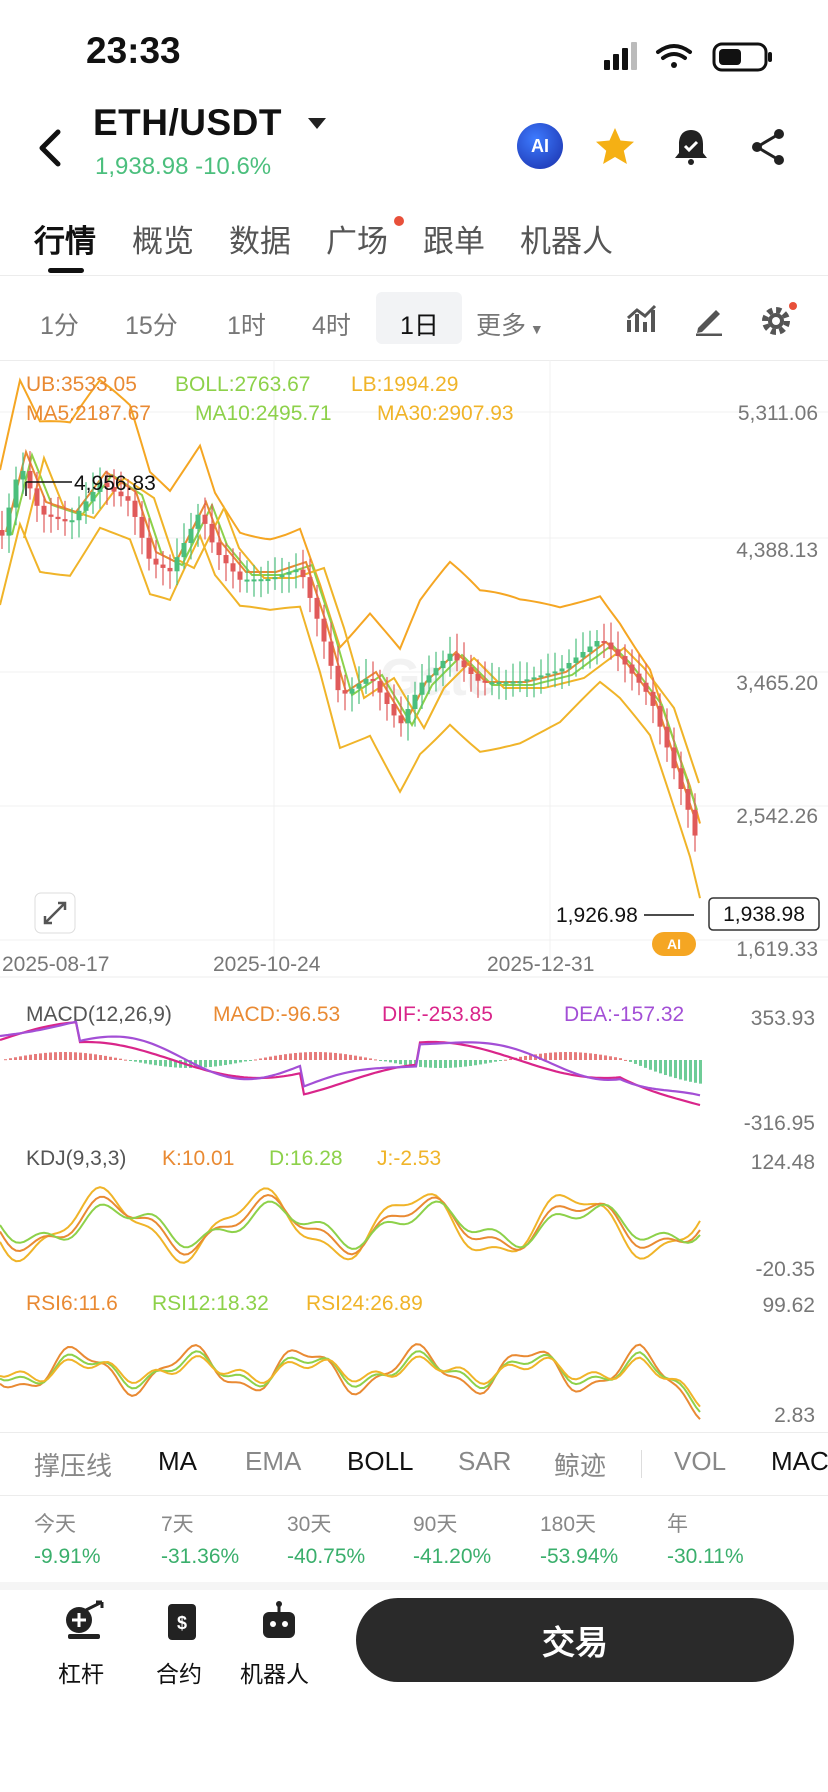 The height and width of the screenshot is (1792, 828). What do you see at coordinates (84, 1650) in the screenshot?
I see `leverage-button: 杠杆` at bounding box center [84, 1650].